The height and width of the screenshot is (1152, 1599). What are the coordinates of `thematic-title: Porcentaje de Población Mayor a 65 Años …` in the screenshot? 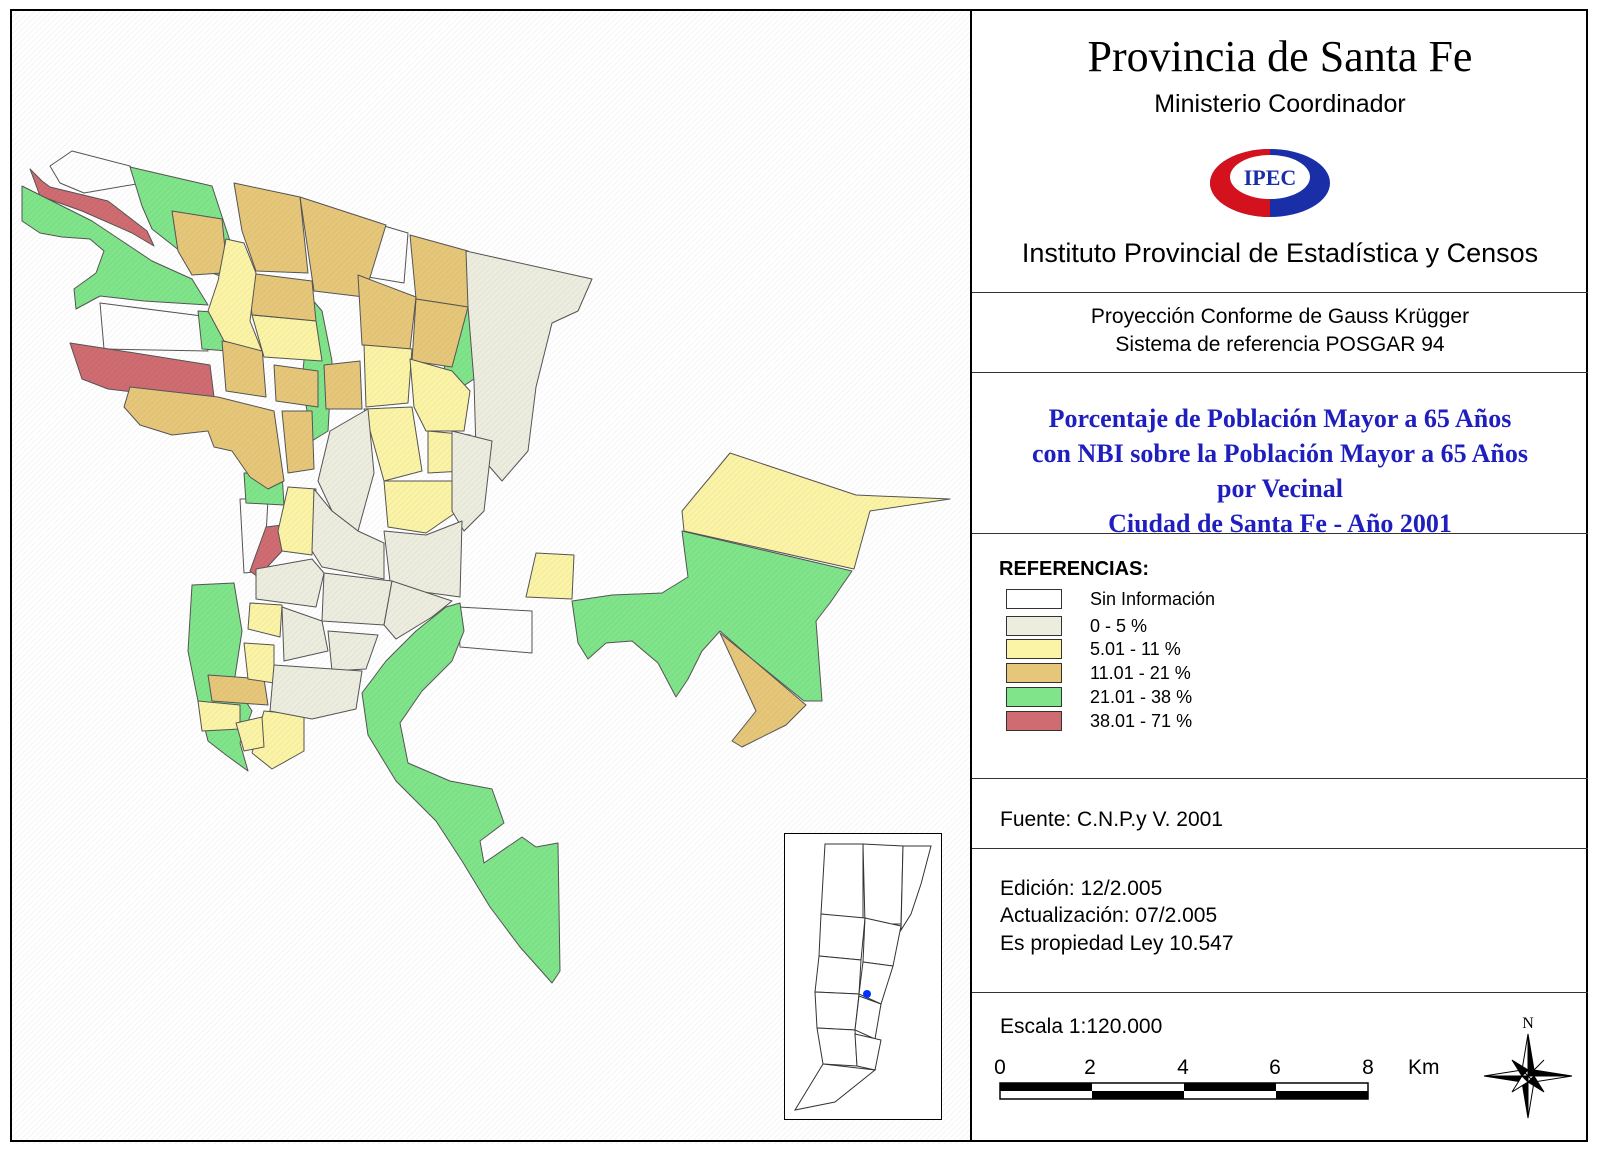 It's located at (1280, 471).